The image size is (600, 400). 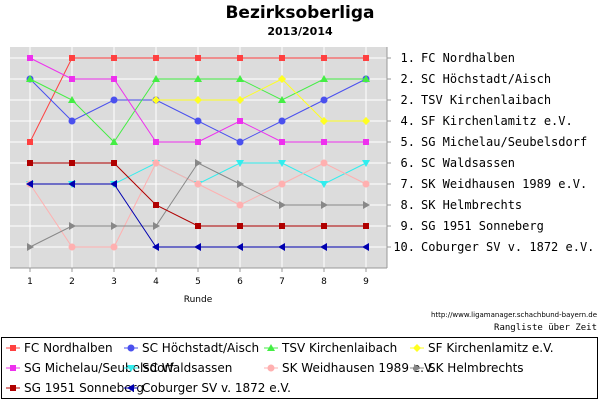 What do you see at coordinates (339, 348) in the screenshot?
I see `legend-label: TSV Kirchenlaibach` at bounding box center [339, 348].